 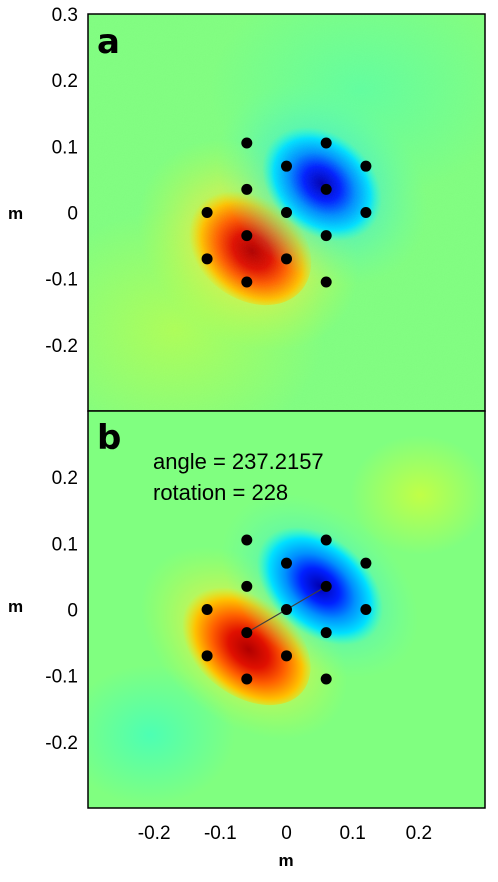 I want to click on rotation-annotation: rotation = 228, so click(x=220, y=492).